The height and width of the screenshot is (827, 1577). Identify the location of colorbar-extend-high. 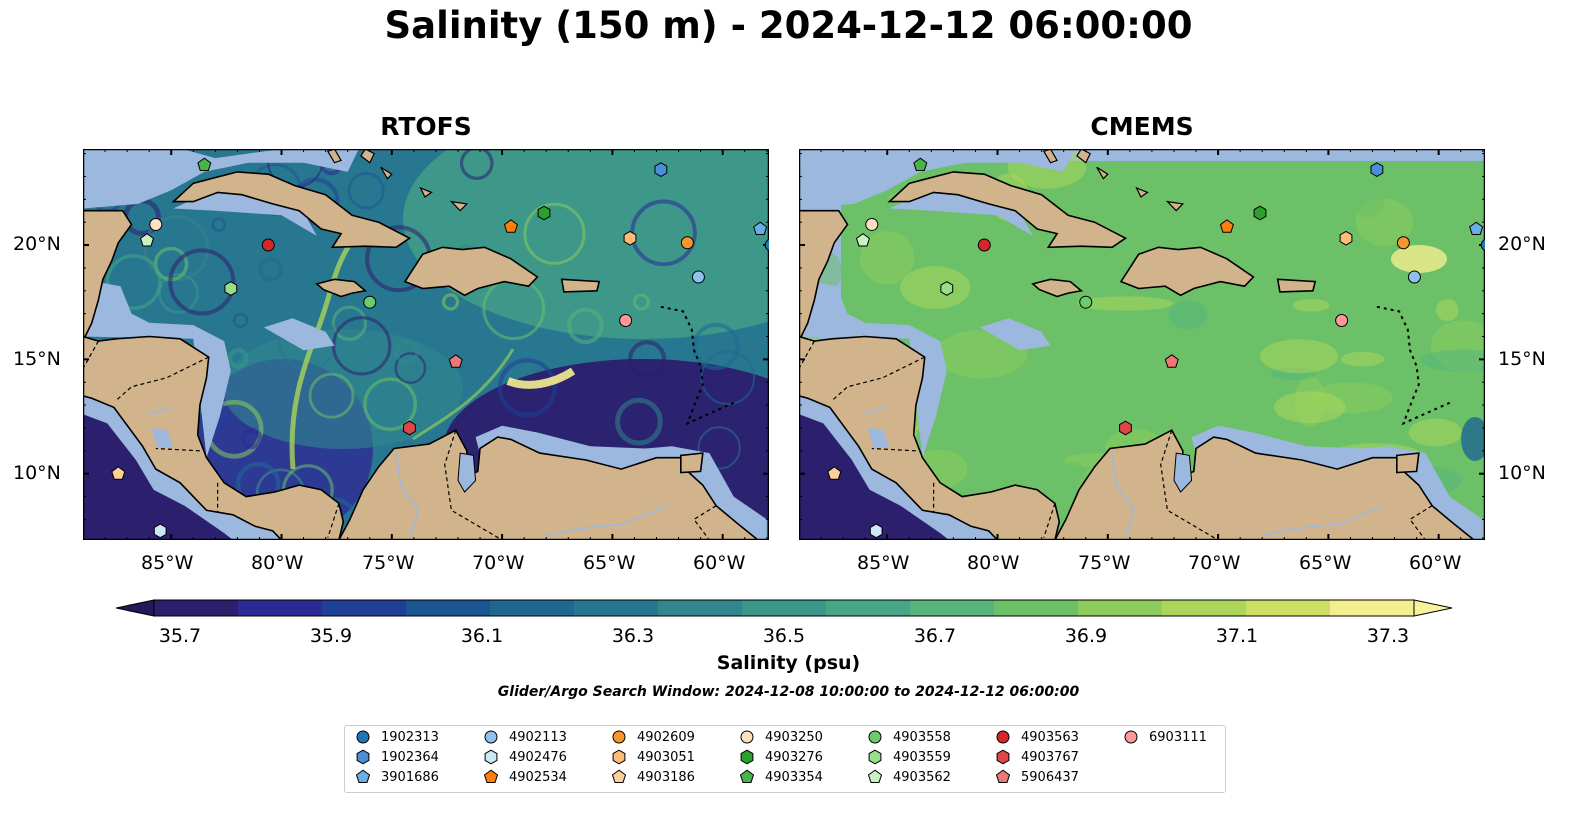
(1432, 608).